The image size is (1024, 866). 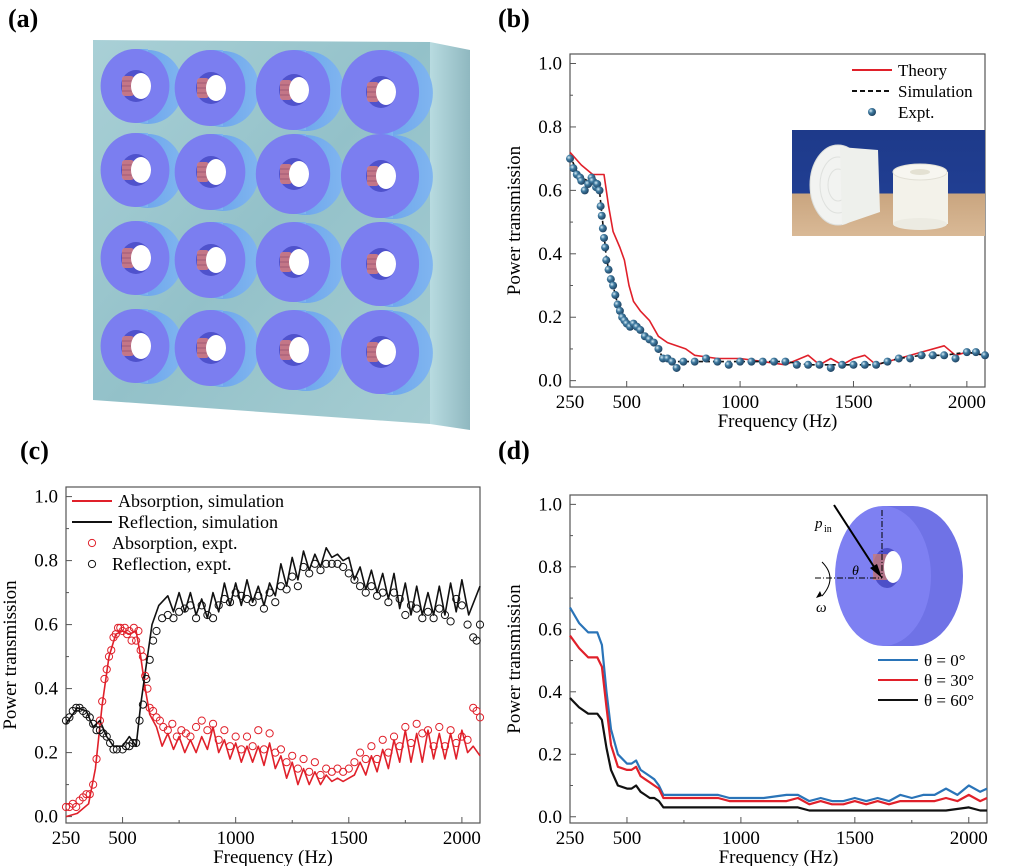 I want to click on legend: Theory Simulation Expt., so click(x=912, y=91).